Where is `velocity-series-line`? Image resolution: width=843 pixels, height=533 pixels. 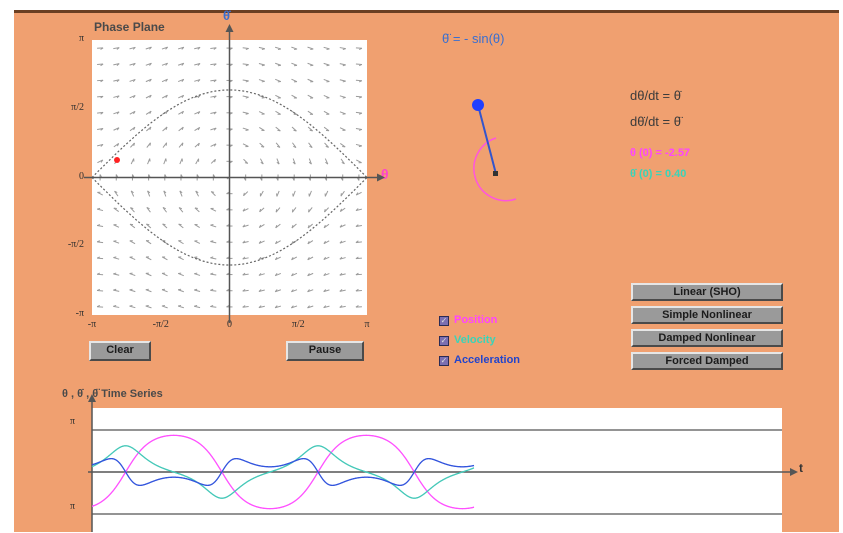
velocity-series-line is located at coordinates (283, 472).